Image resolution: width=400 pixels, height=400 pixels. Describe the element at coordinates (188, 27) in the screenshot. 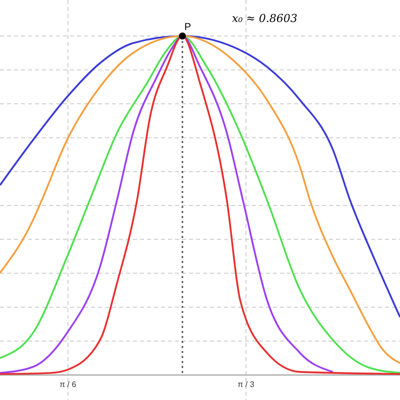

I see `annotation: P` at that location.